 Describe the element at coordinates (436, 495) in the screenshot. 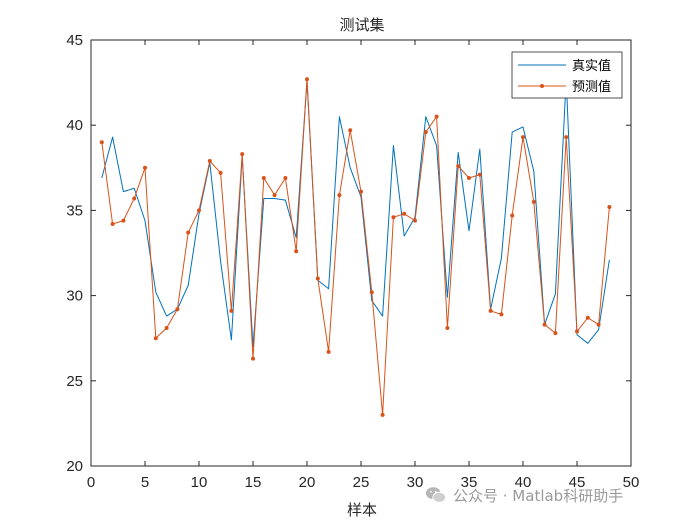

I see `wechat-icon` at that location.